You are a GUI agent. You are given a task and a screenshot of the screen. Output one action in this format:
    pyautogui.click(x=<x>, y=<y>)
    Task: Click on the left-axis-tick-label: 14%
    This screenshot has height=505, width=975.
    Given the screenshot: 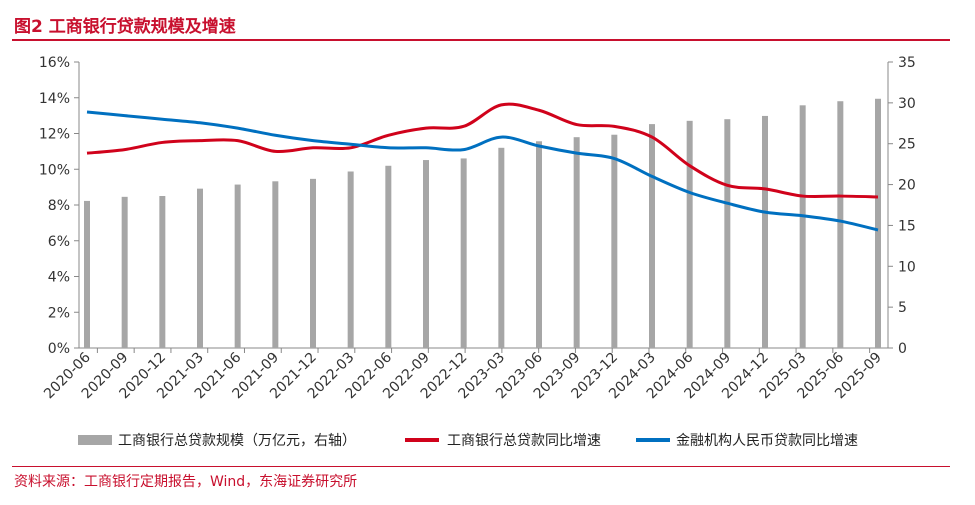 What is the action you would take?
    pyautogui.click(x=54, y=99)
    